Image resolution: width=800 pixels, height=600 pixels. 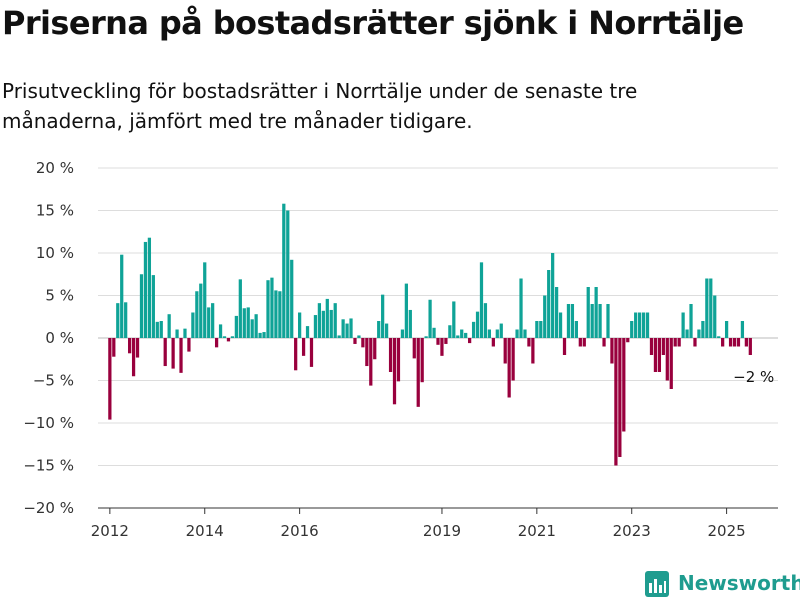 I want to click on y-tick-label: −5 %, so click(x=53, y=381).